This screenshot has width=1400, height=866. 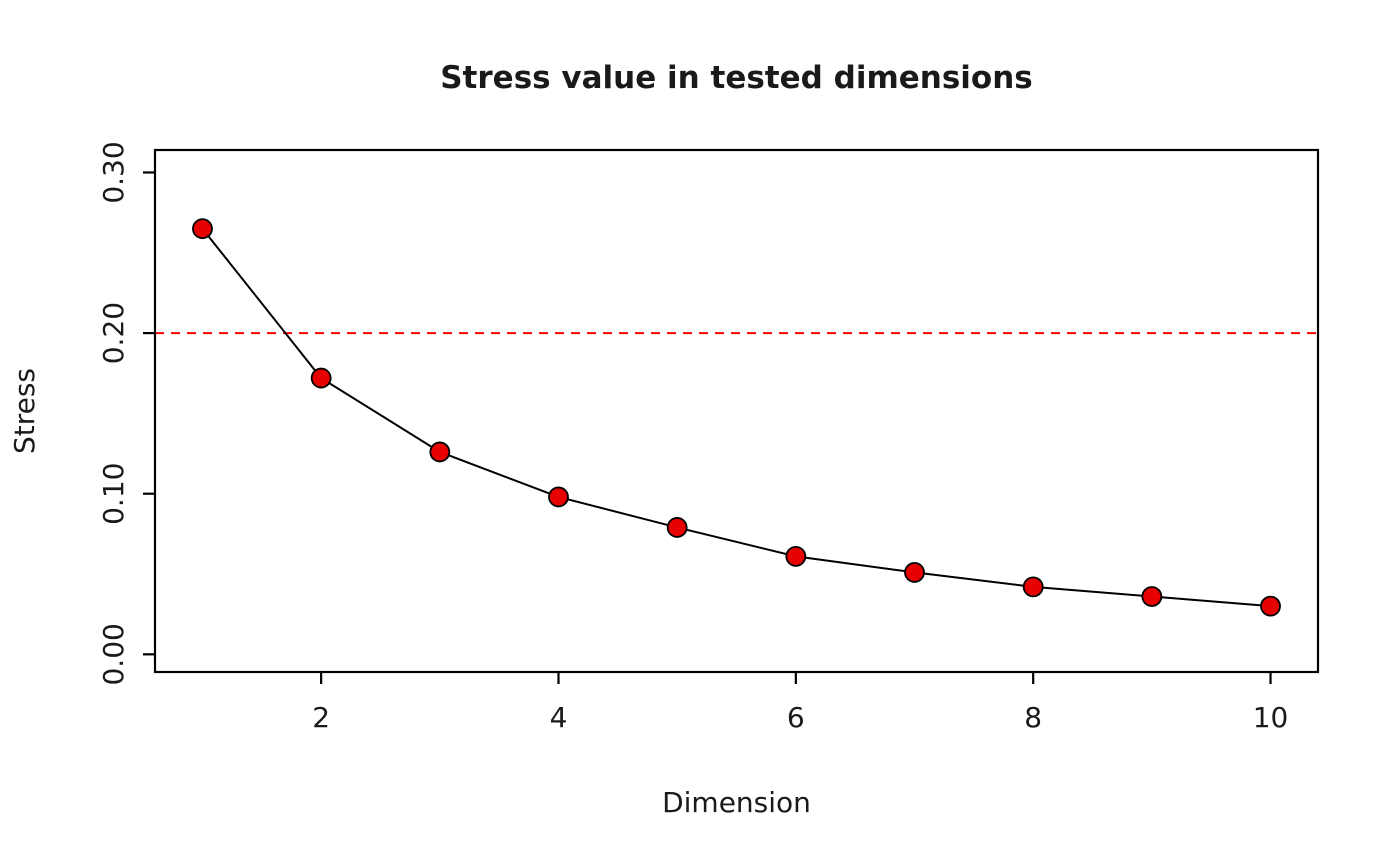 What do you see at coordinates (113, 494) in the screenshot?
I see `y-tick-label: 0.10` at bounding box center [113, 494].